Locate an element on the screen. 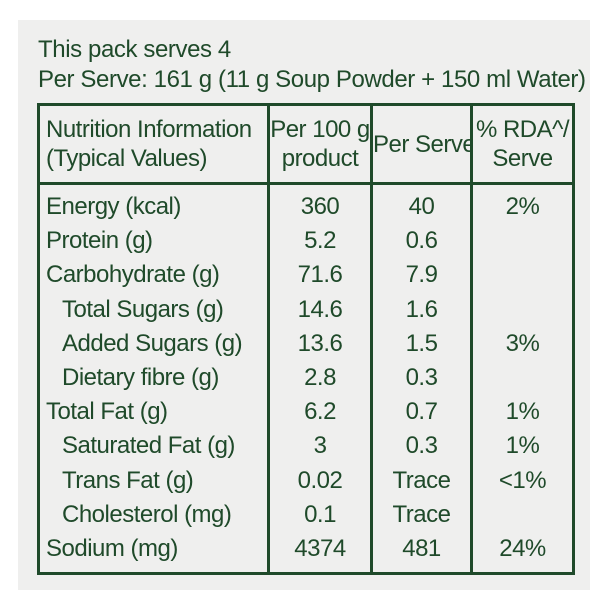 This screenshot has height=610, width=610. table-row: Energy (kcal) 360 40 2% is located at coordinates (306, 204).